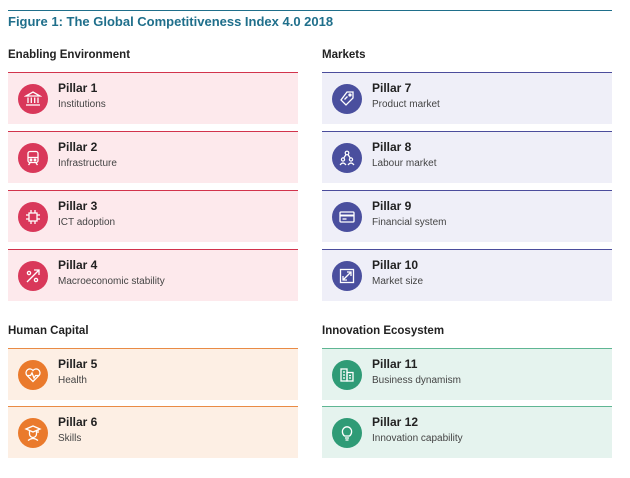  Describe the element at coordinates (82, 104) in the screenshot. I see `pillar-label: Institutions` at that location.